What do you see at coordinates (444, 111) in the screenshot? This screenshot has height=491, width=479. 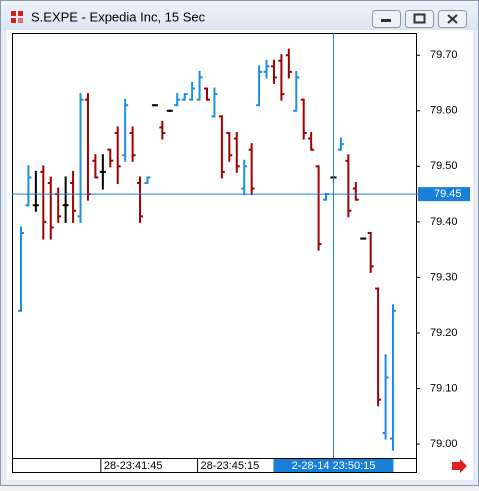 I see `y-tick-label: 79.60` at bounding box center [444, 111].